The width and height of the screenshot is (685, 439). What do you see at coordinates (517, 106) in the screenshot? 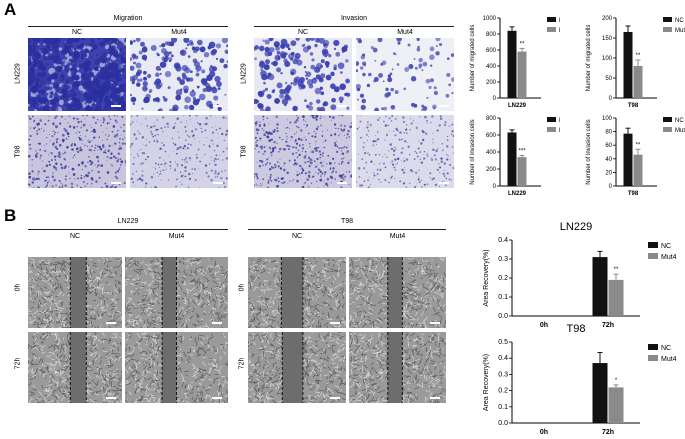
I see `x-tick-label: LN229` at bounding box center [517, 106].